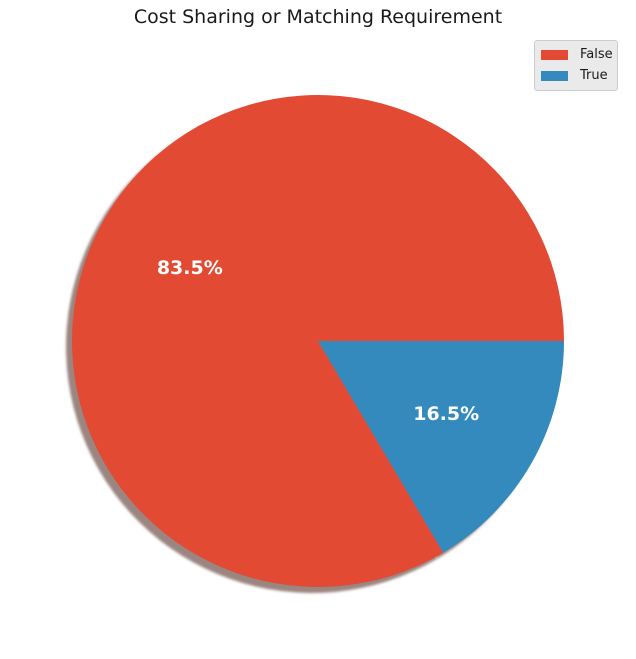 The image size is (636, 659). Describe the element at coordinates (318, 17) in the screenshot. I see `chart-title: Cost Sharing or Matching Requirement` at that location.